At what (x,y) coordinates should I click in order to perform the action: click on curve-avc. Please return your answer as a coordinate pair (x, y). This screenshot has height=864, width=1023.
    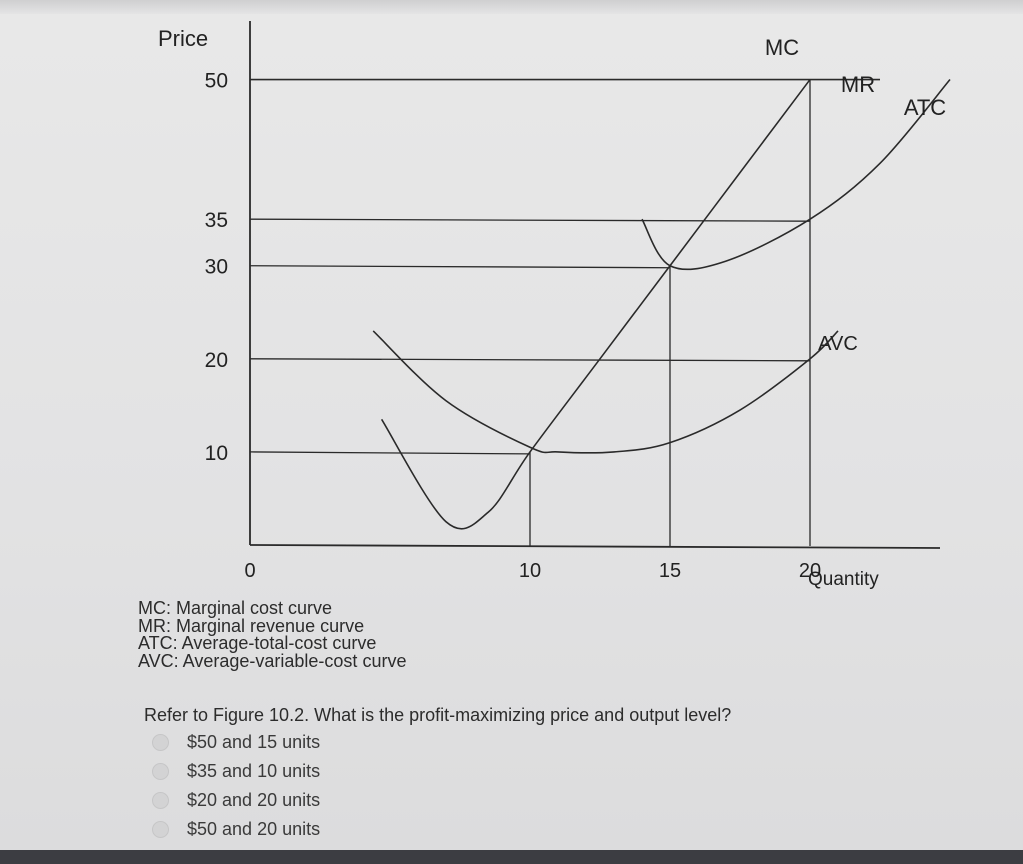
    Looking at the image, I should click on (605, 392).